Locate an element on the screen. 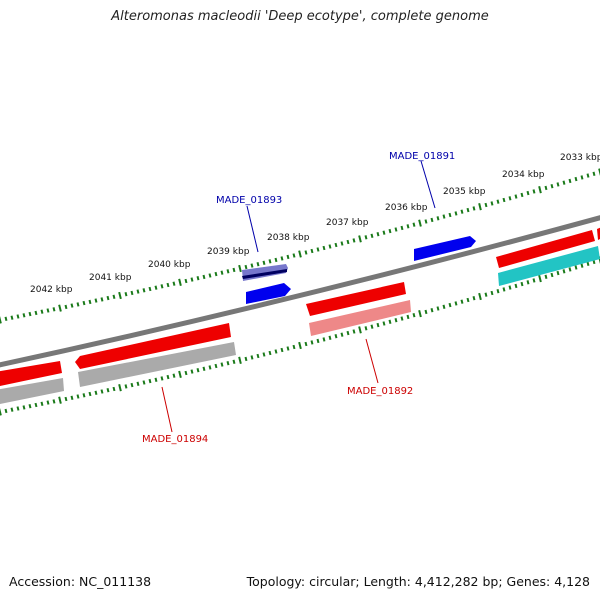 The height and width of the screenshot is (600, 600). tick-label-2033: 2033 kbp is located at coordinates (580, 158).